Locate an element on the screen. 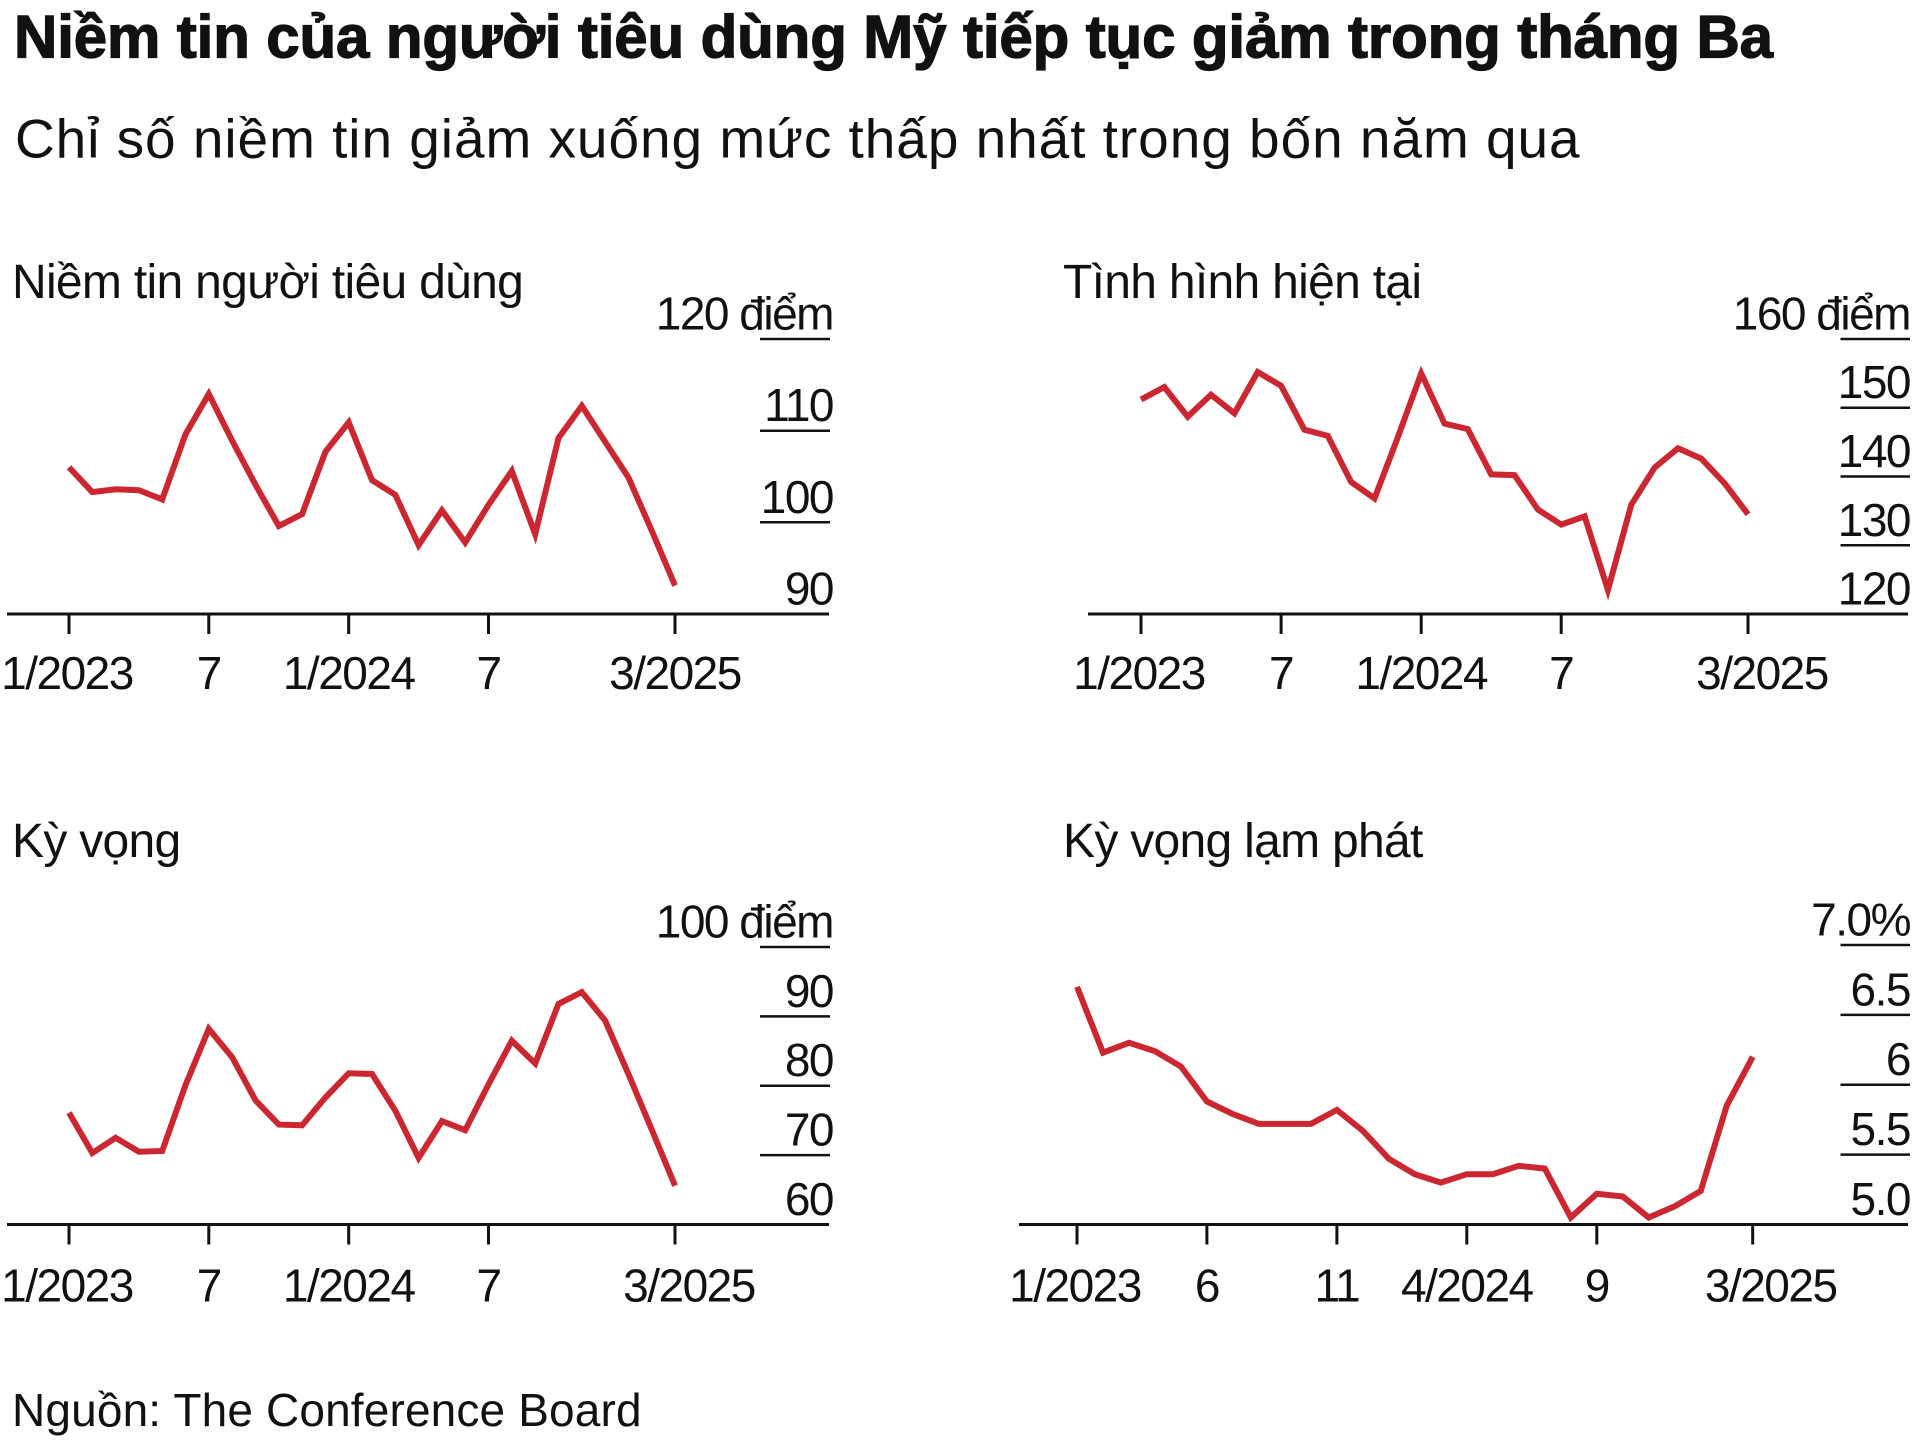 The image size is (1920, 1440). svg-text: 150 is located at coordinates (1874, 382).